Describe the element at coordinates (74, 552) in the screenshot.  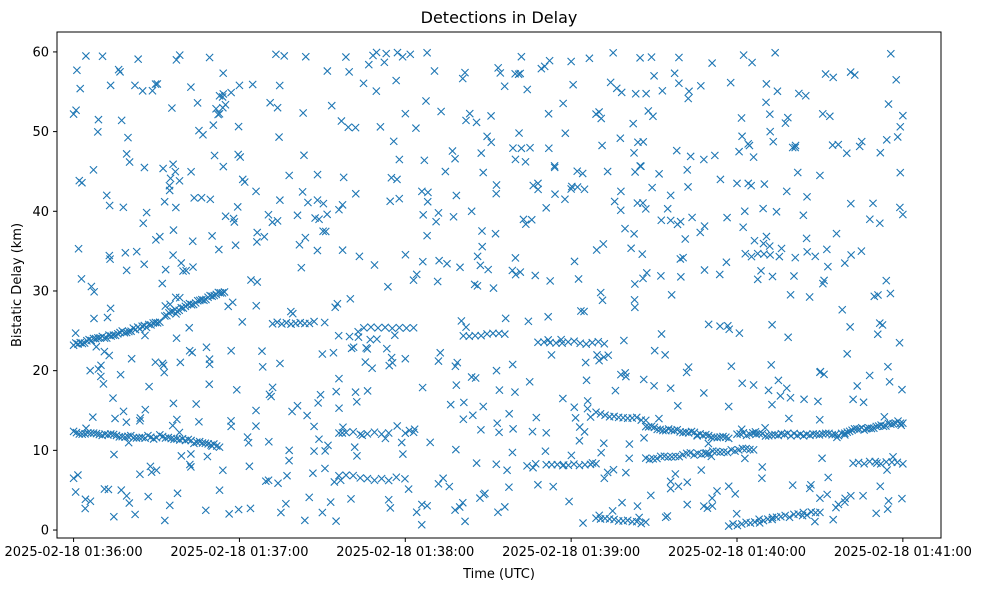
I see `x-tick-label: 2025-02-18 01:36:00` at that location.